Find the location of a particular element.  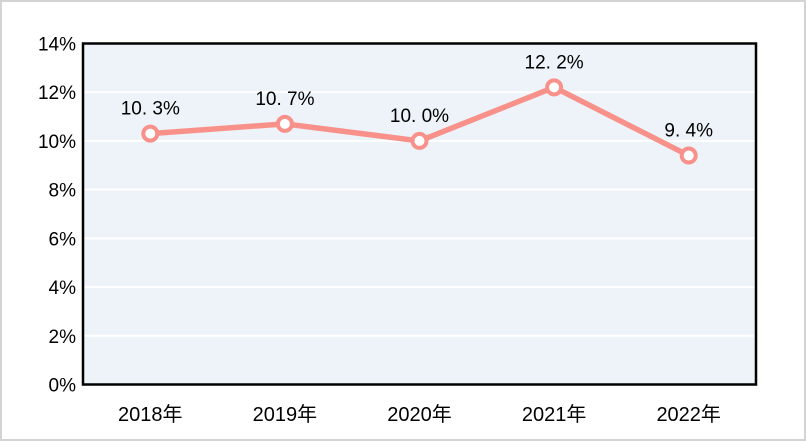

y-tick-label: 2% is located at coordinates (63, 337).